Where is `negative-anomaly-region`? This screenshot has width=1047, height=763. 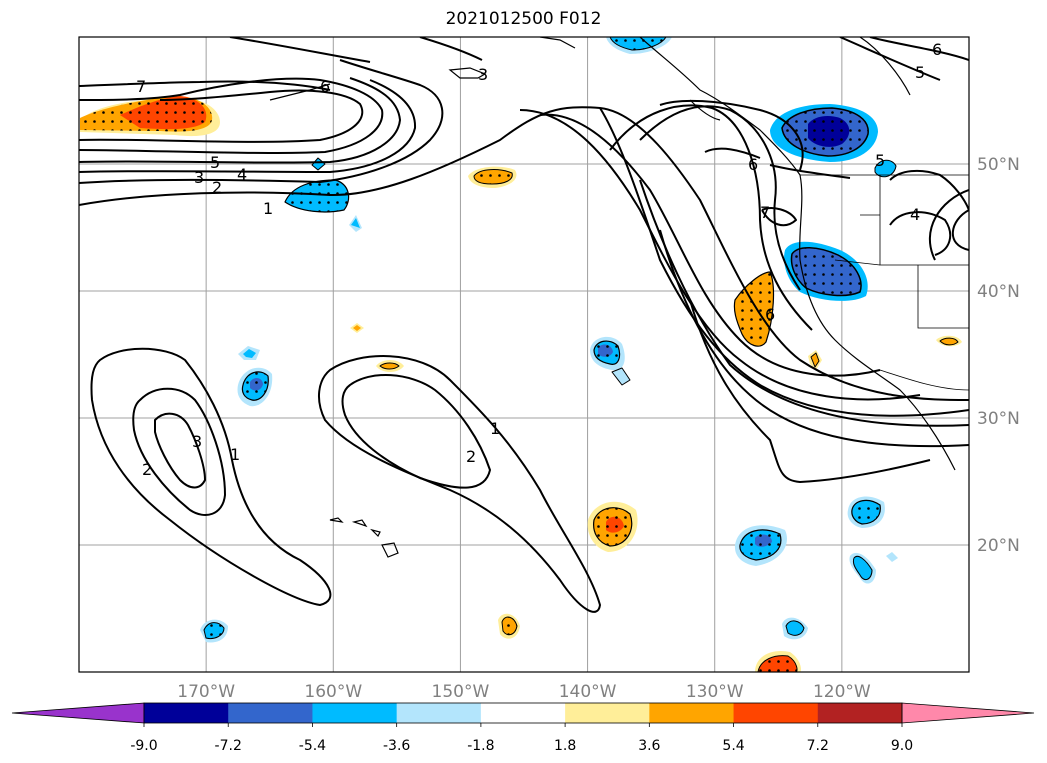
negative-anomaly-region is located at coordinates (318, 164).